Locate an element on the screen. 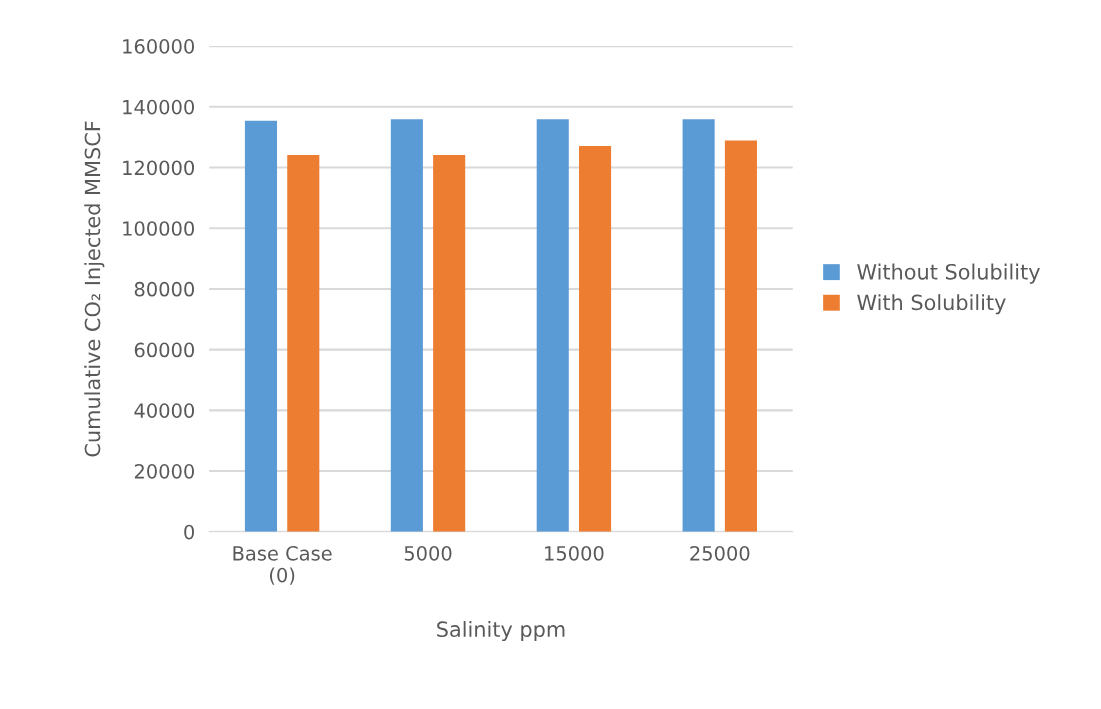  y-tick-label: 100000 is located at coordinates (159, 228).